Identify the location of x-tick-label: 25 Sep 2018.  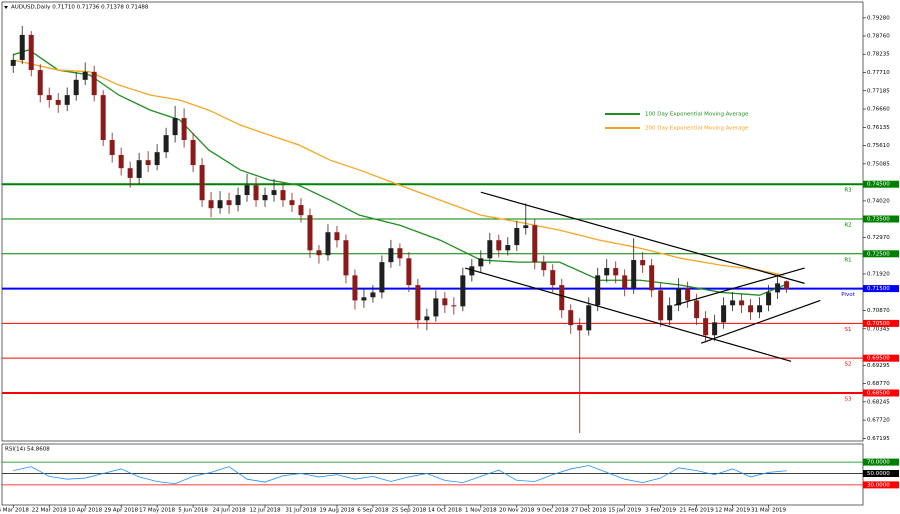
(408, 511).